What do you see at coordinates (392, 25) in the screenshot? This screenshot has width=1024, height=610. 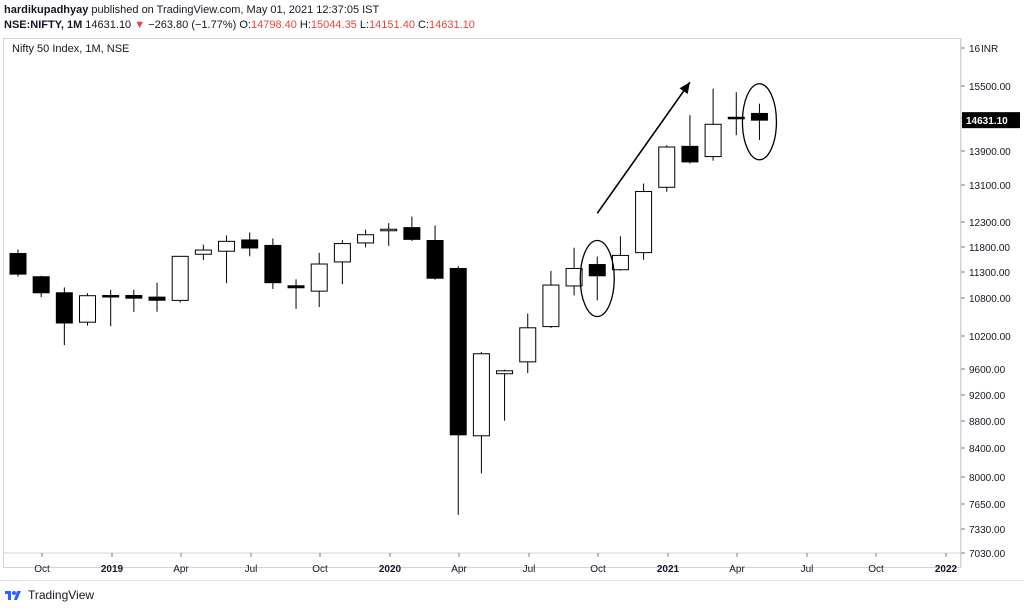 I see `low-value: 14151.40` at bounding box center [392, 25].